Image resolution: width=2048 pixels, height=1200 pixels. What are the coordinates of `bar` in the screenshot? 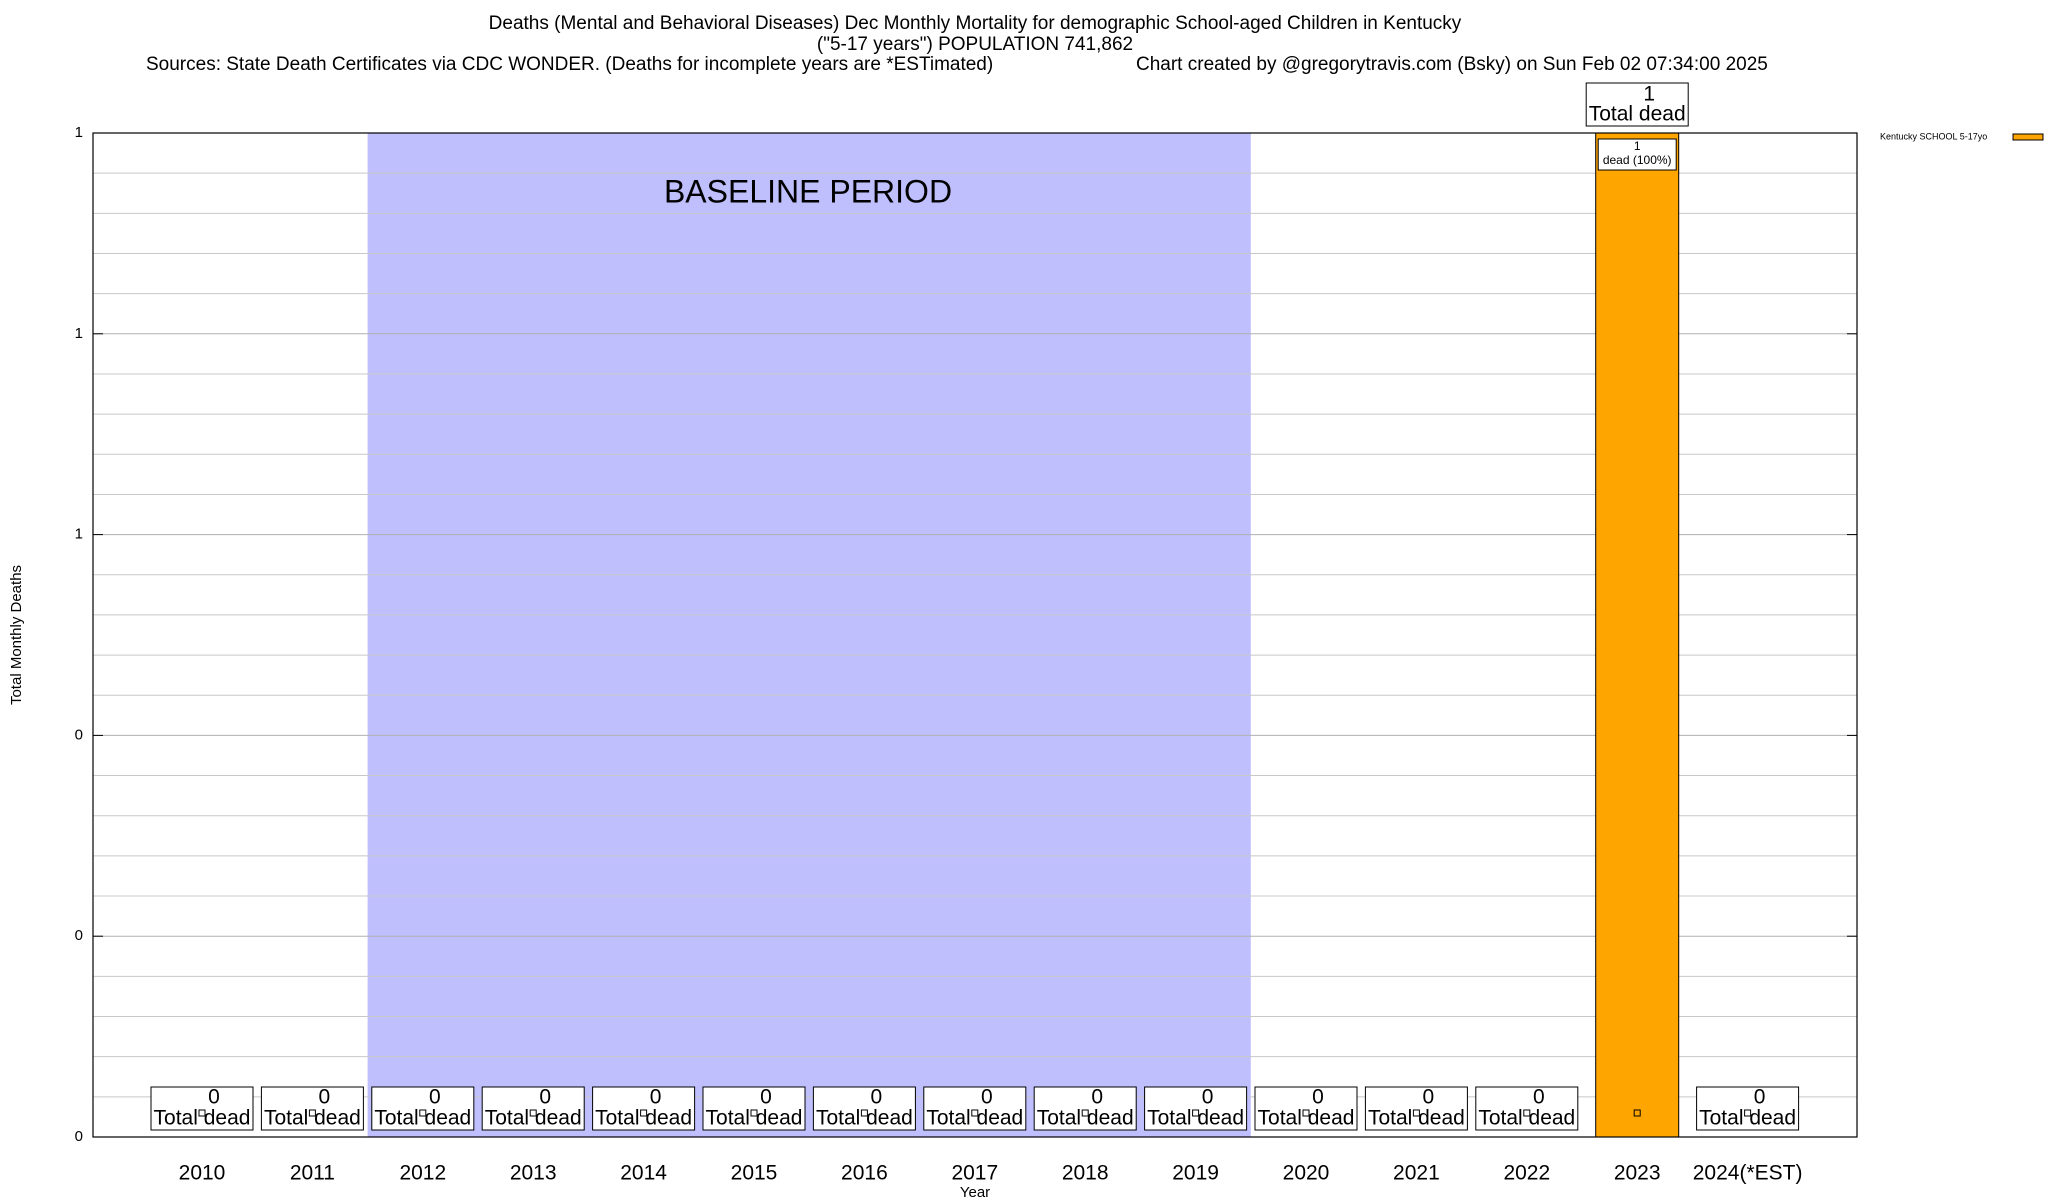 It's located at (1637, 635).